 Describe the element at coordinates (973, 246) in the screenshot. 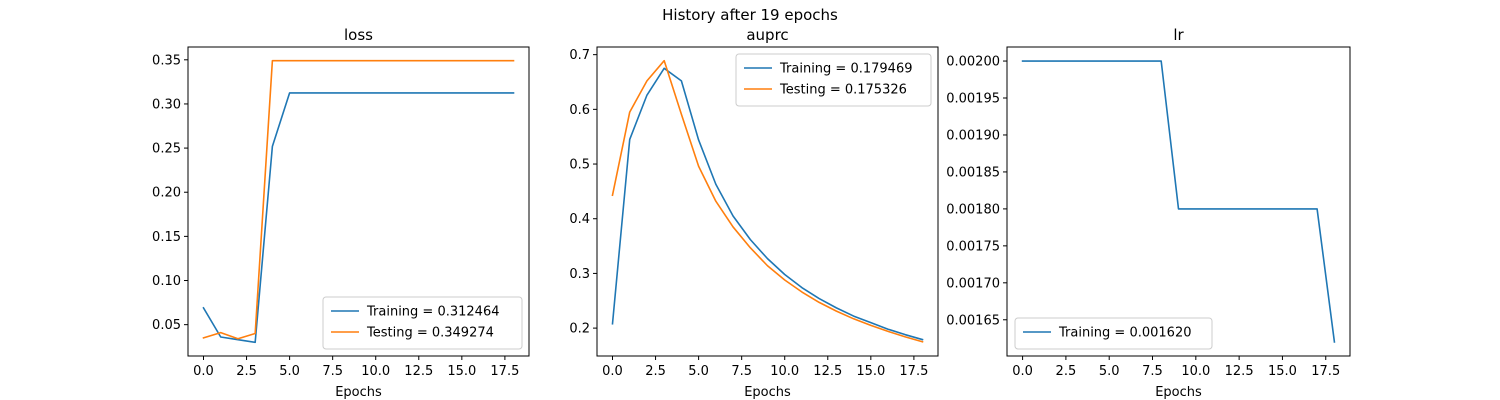

I see `y-tick-label: 0.00175` at that location.